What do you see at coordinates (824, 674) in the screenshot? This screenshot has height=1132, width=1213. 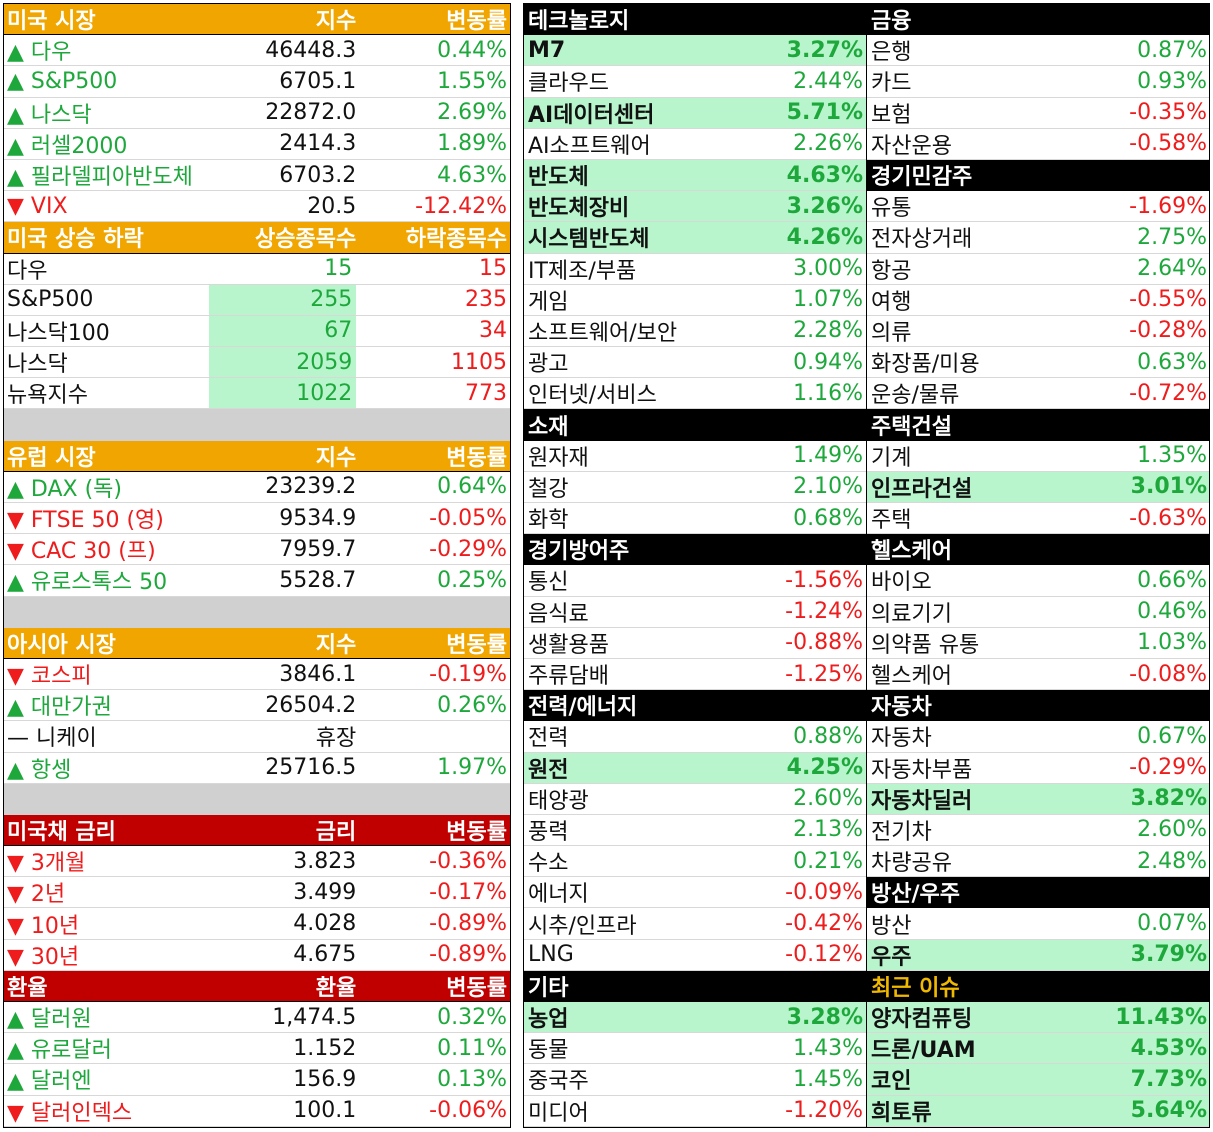 I see `sector-change: -1.25%` at bounding box center [824, 674].